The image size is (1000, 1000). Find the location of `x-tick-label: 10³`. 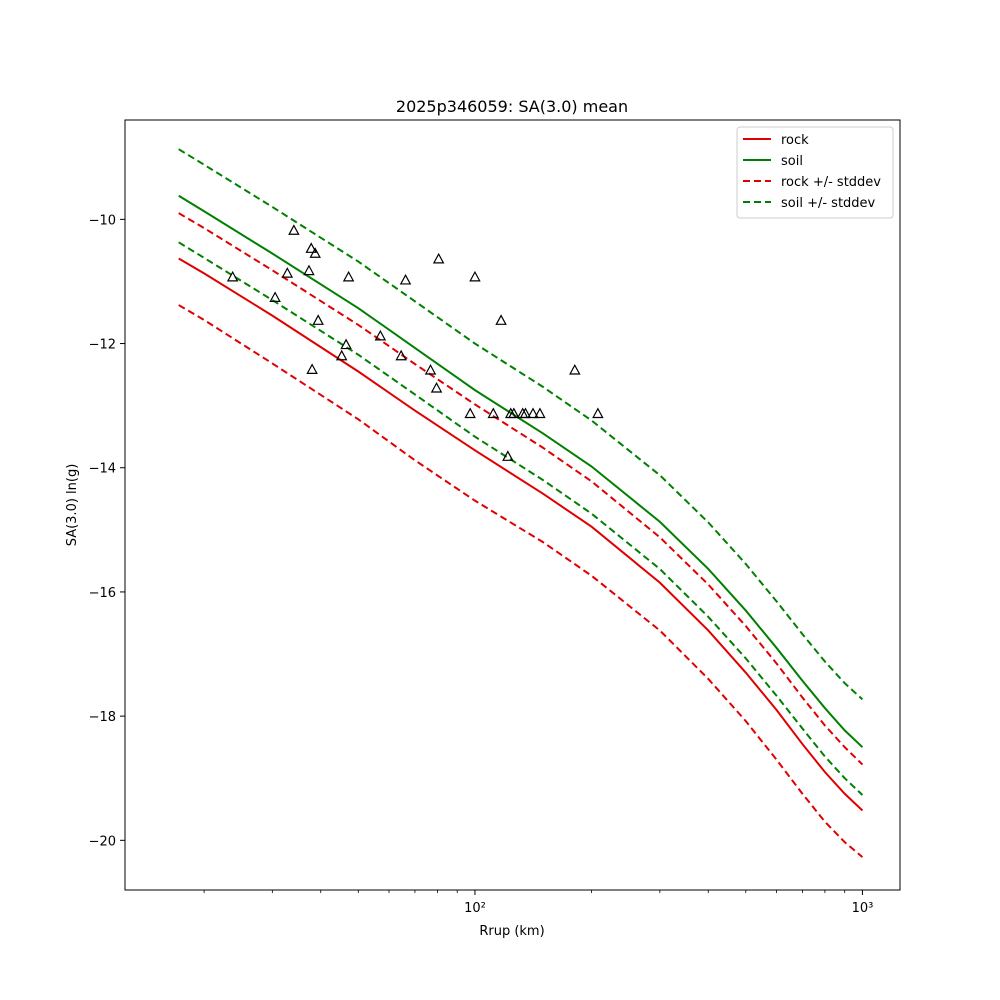

x-tick-label: 10³ is located at coordinates (863, 908).